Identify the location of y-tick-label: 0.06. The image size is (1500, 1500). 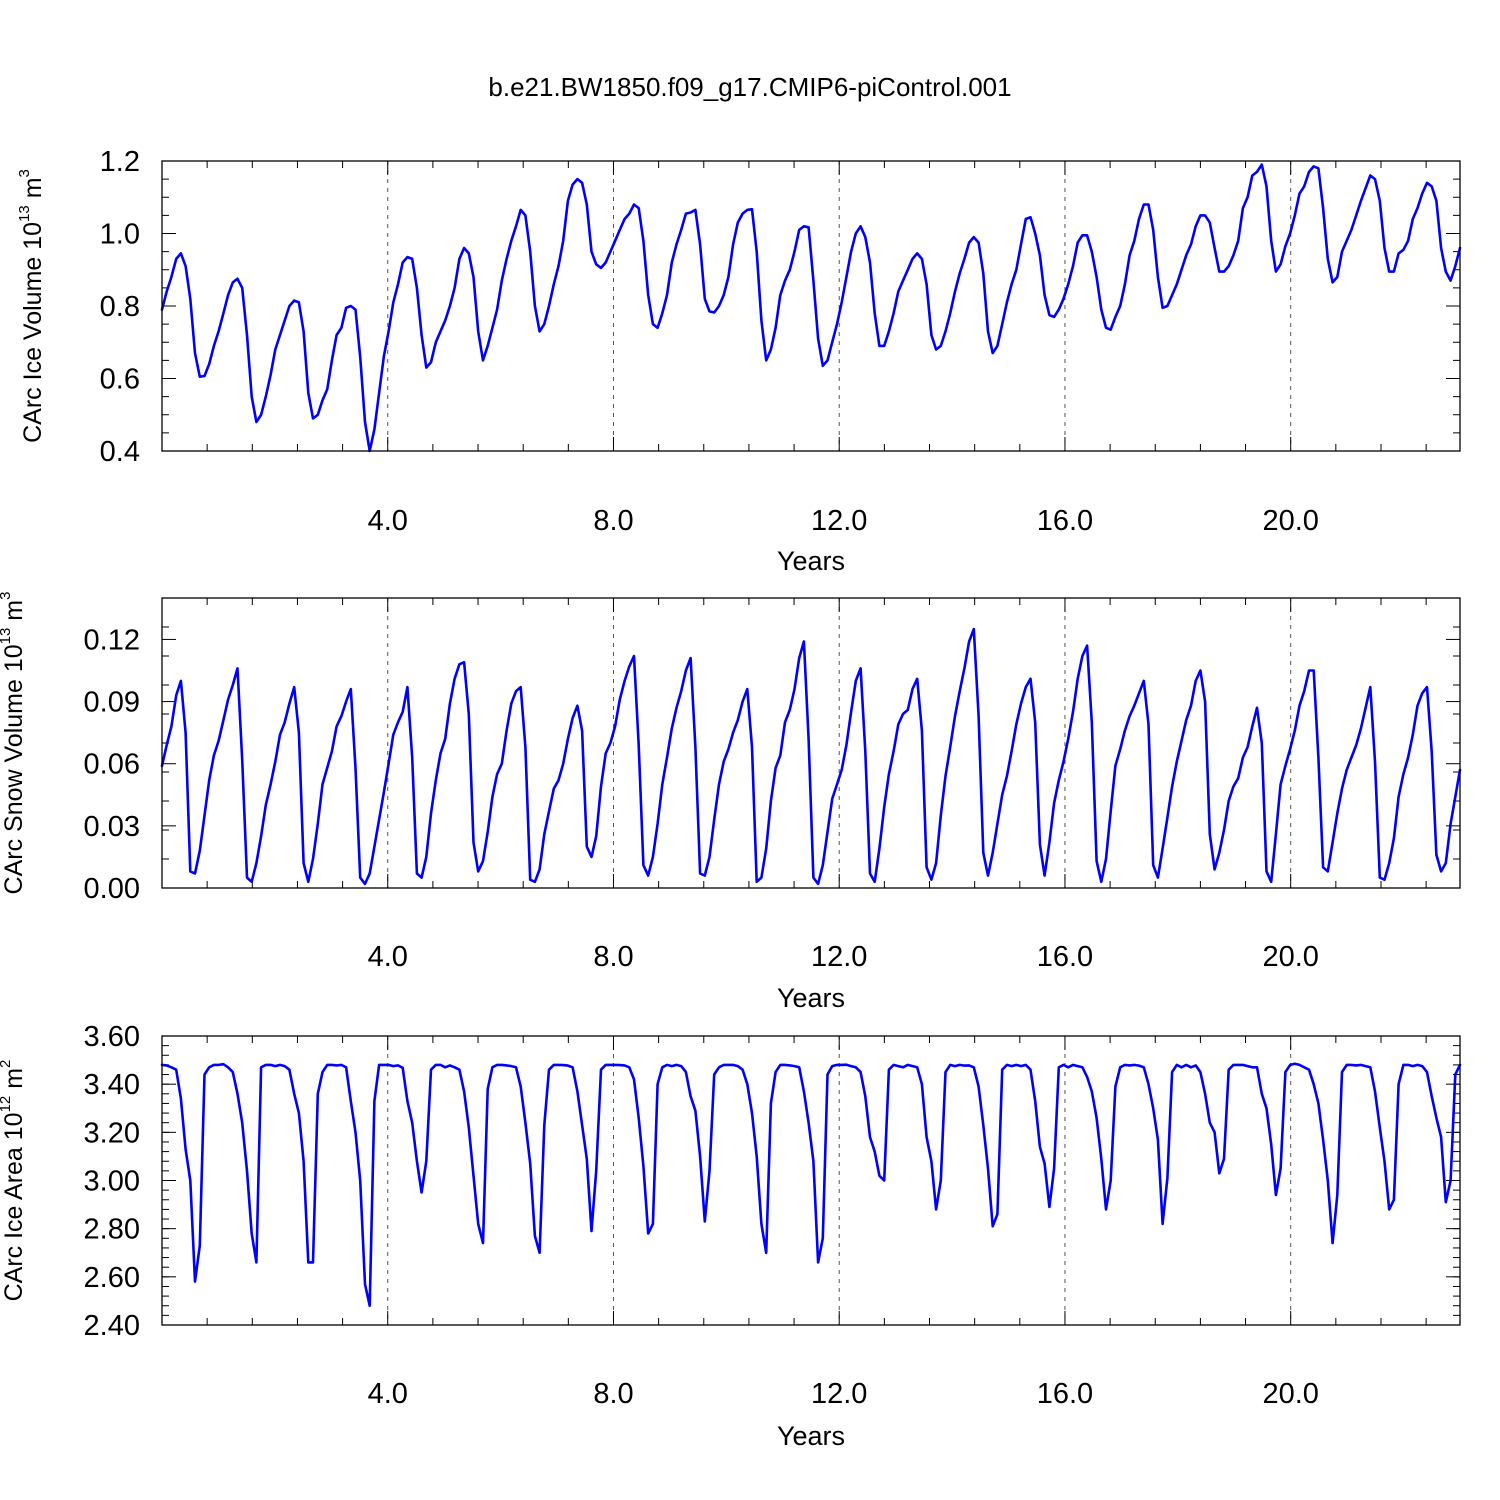
(112, 765).